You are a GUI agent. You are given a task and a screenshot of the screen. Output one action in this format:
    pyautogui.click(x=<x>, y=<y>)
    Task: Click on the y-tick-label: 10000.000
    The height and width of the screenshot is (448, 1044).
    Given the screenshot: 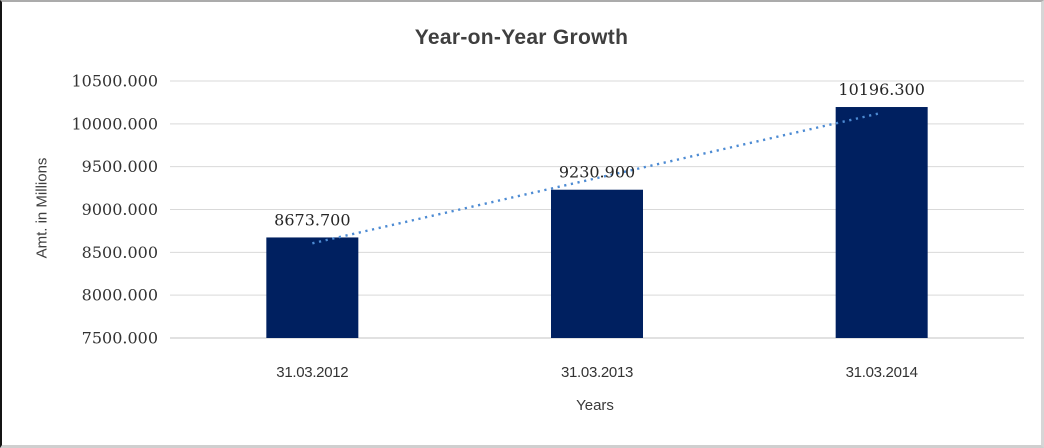 What is the action you would take?
    pyautogui.click(x=114, y=123)
    